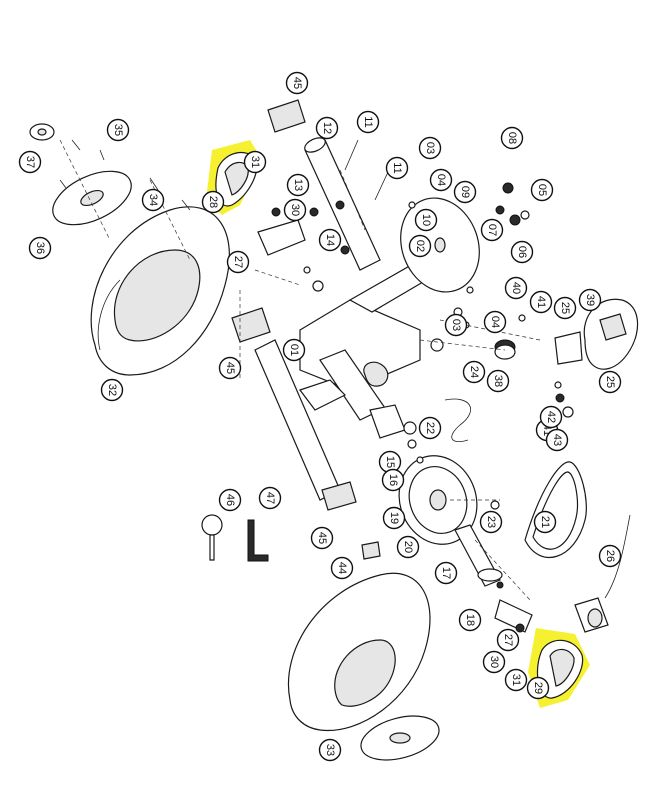 The image size is (656, 785). I want to click on callout-label: 34, so click(153, 200).